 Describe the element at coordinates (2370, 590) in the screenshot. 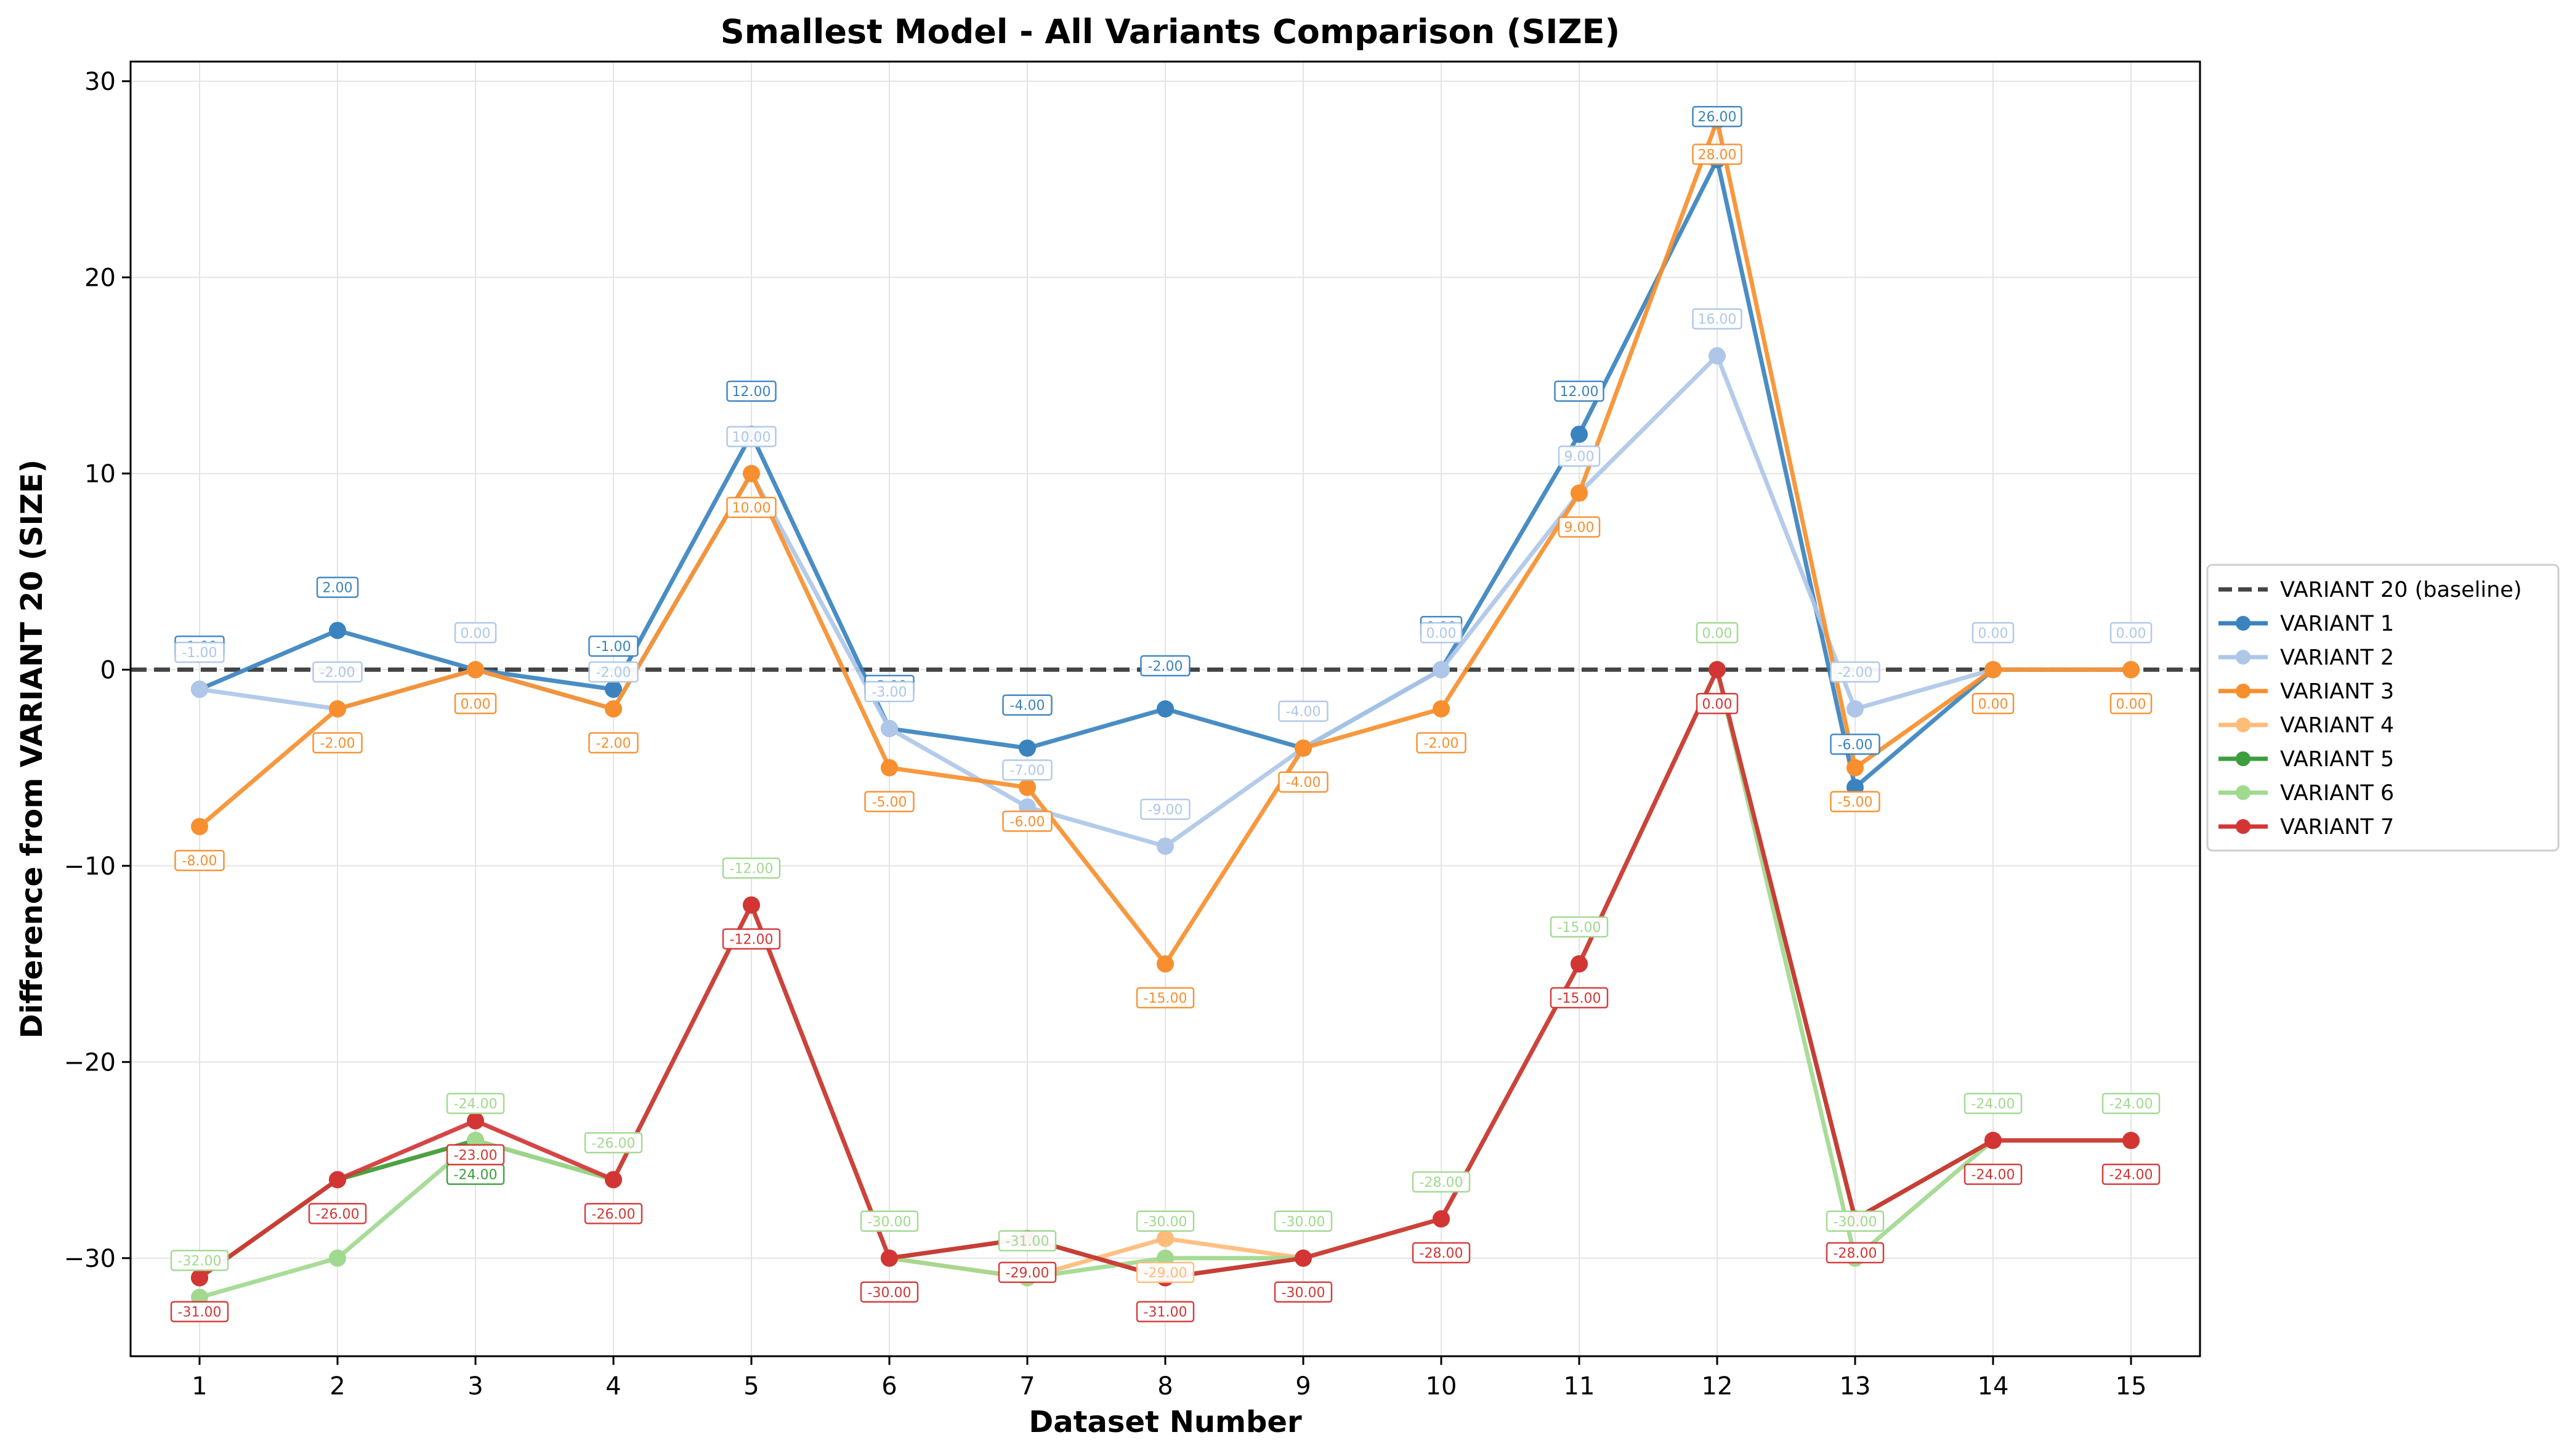

I see `legend-entry-variant-20-baseline: VARIANT 20 (baseline)` at that location.